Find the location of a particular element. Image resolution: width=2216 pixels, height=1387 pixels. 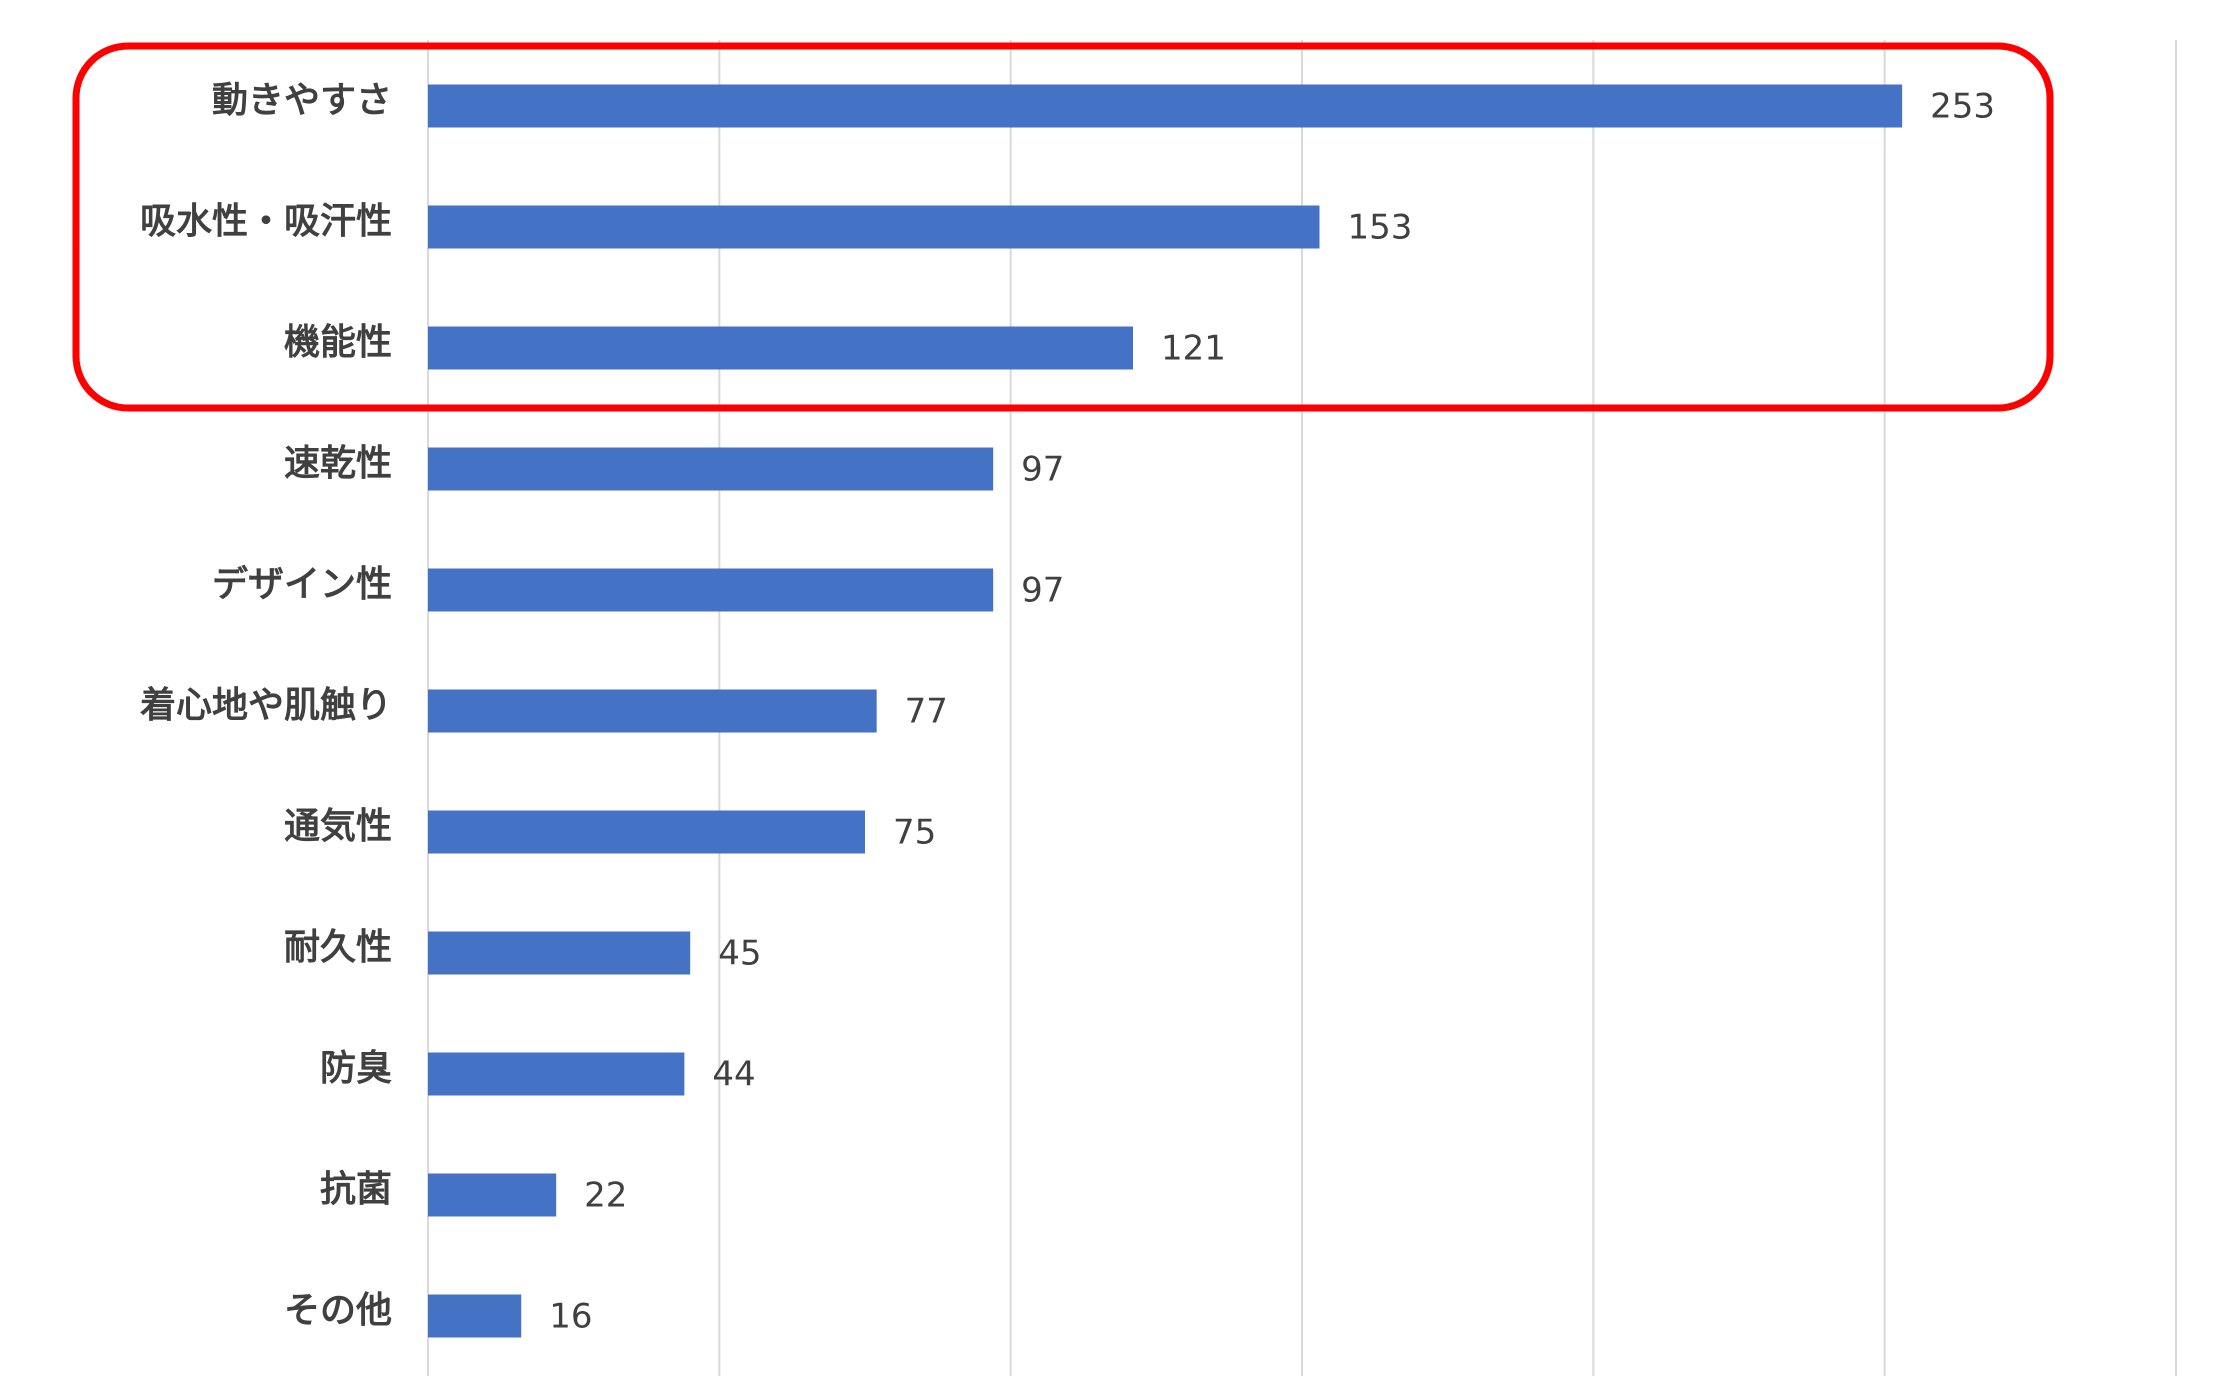

data-label-5: 77 is located at coordinates (926, 712).